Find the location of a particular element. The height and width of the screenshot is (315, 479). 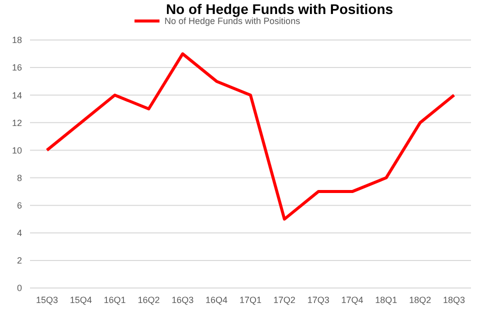

chart-title: No of Hedge Funds with Positions is located at coordinates (280, 9).